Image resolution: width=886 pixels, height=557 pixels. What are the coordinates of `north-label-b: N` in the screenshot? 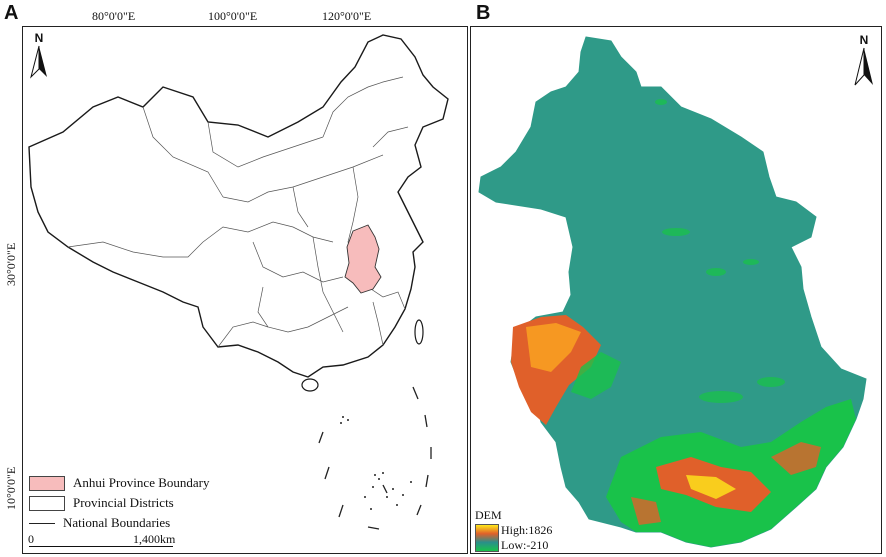 It's located at (864, 40).